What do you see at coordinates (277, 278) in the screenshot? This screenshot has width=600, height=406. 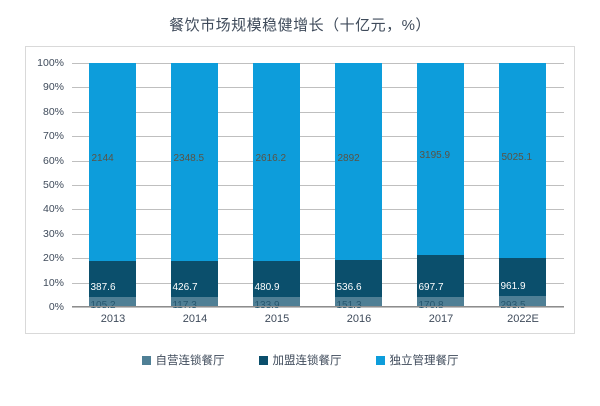 I see `bar-segment-franchise: 480.9` at bounding box center [277, 278].